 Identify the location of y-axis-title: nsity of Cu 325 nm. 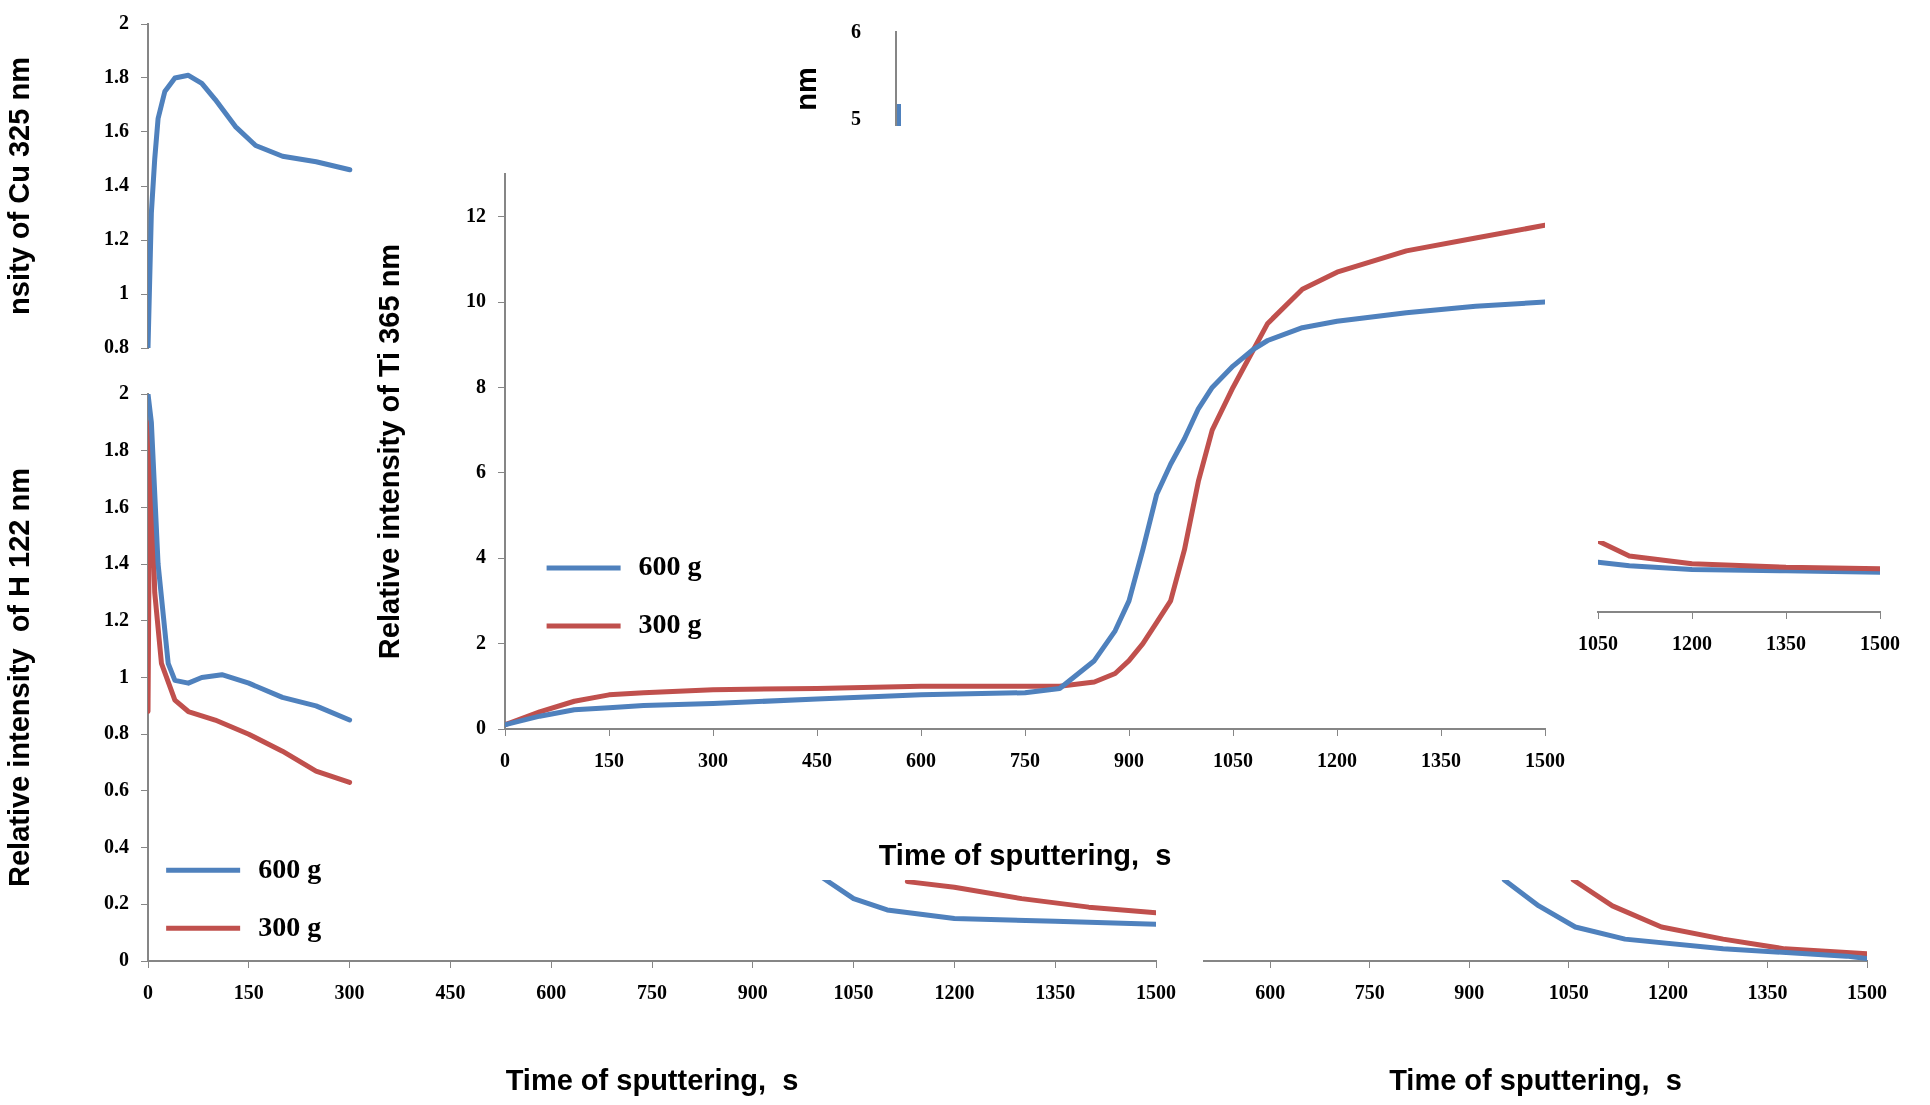
(19, 186).